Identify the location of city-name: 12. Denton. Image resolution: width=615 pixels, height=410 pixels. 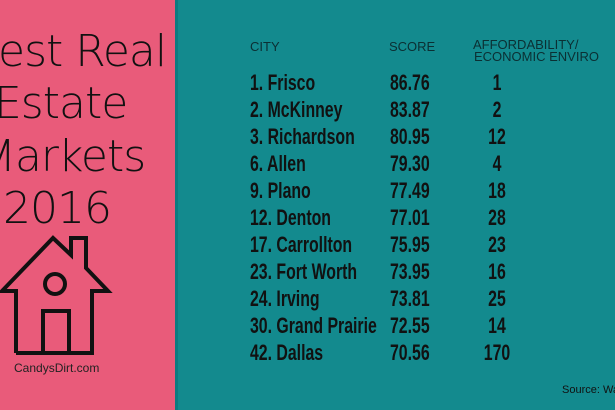
(290, 217).